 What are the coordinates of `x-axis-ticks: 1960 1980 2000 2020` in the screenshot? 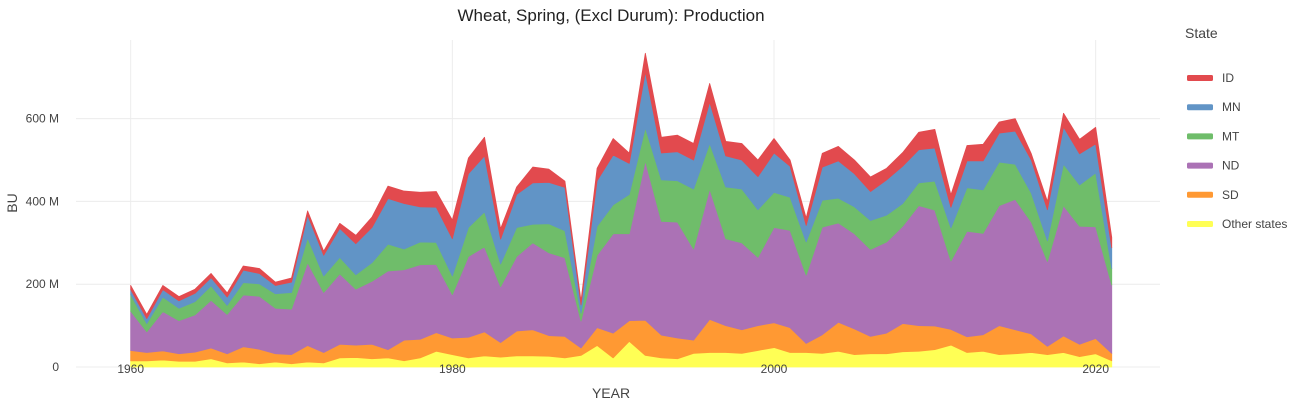 It's located at (613, 369).